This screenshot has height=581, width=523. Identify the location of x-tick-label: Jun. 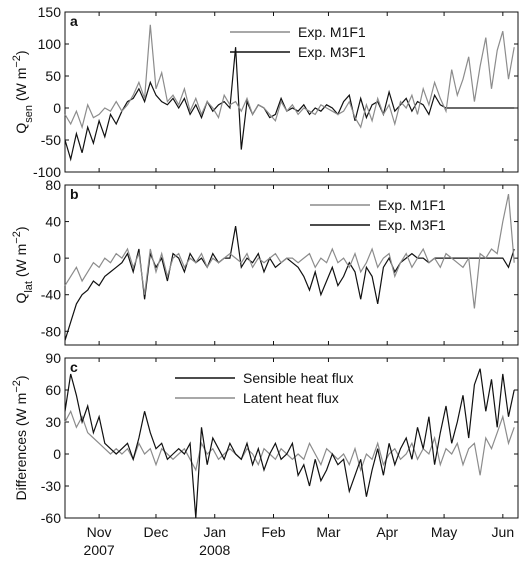
(503, 532).